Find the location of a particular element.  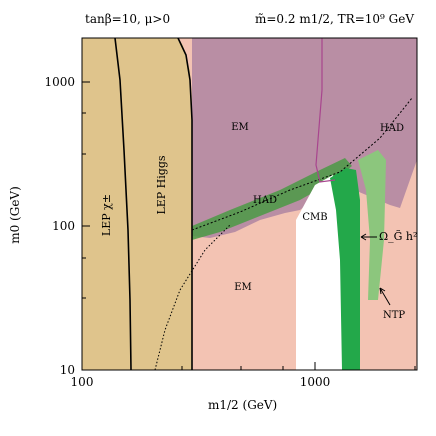

lep-chargino-boundary is located at coordinates (123, 204).